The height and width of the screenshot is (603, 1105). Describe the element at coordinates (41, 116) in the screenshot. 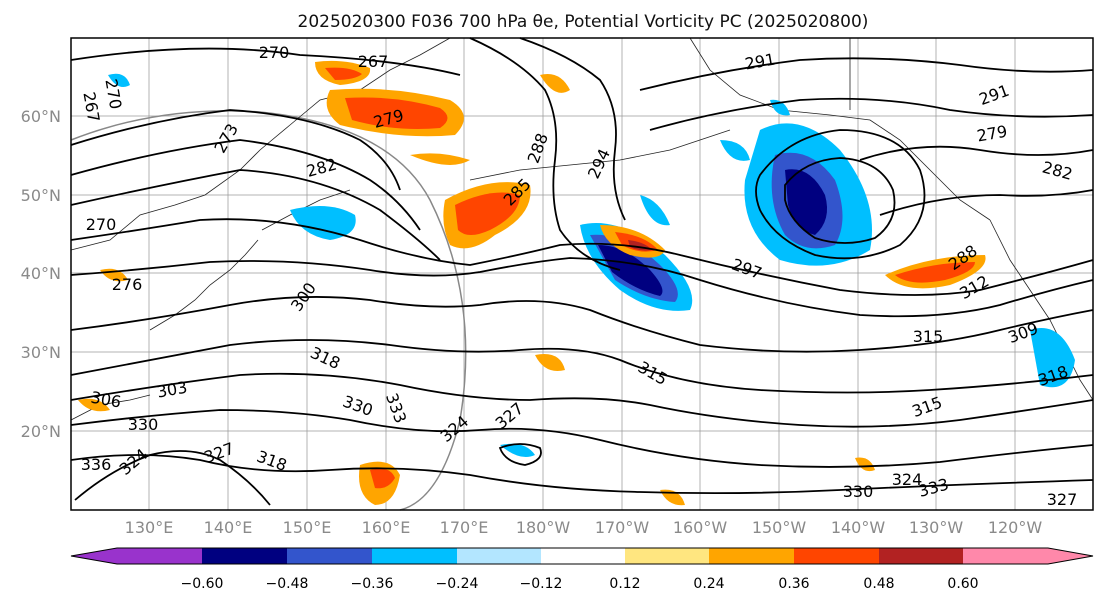

I see `lat-tick-label: 60°N` at that location.